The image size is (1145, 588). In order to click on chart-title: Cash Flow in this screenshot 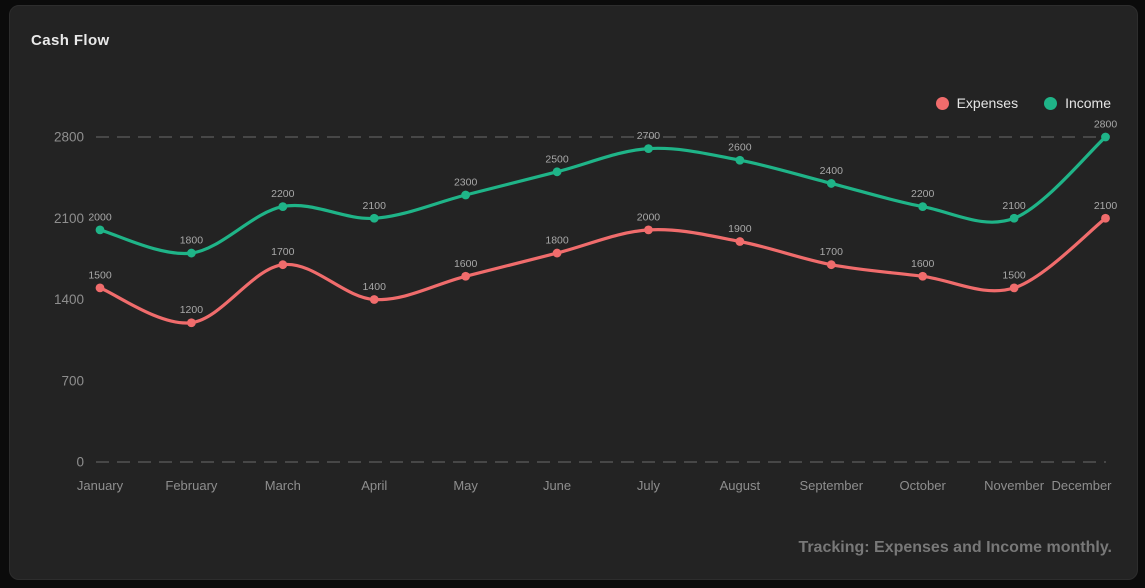, I will do `click(70, 40)`.